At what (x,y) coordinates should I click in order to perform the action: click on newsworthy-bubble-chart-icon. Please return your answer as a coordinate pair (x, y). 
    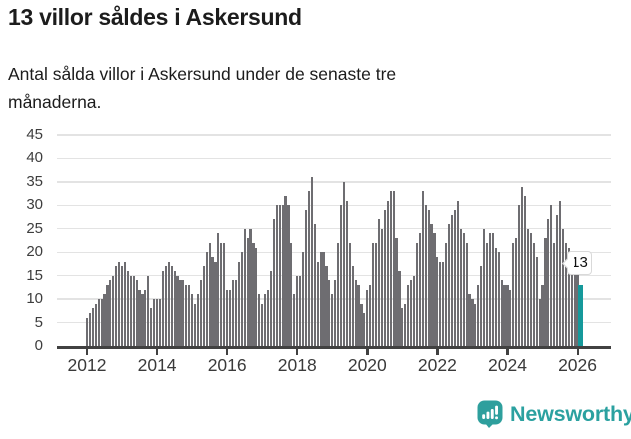
    Looking at the image, I should click on (490, 414).